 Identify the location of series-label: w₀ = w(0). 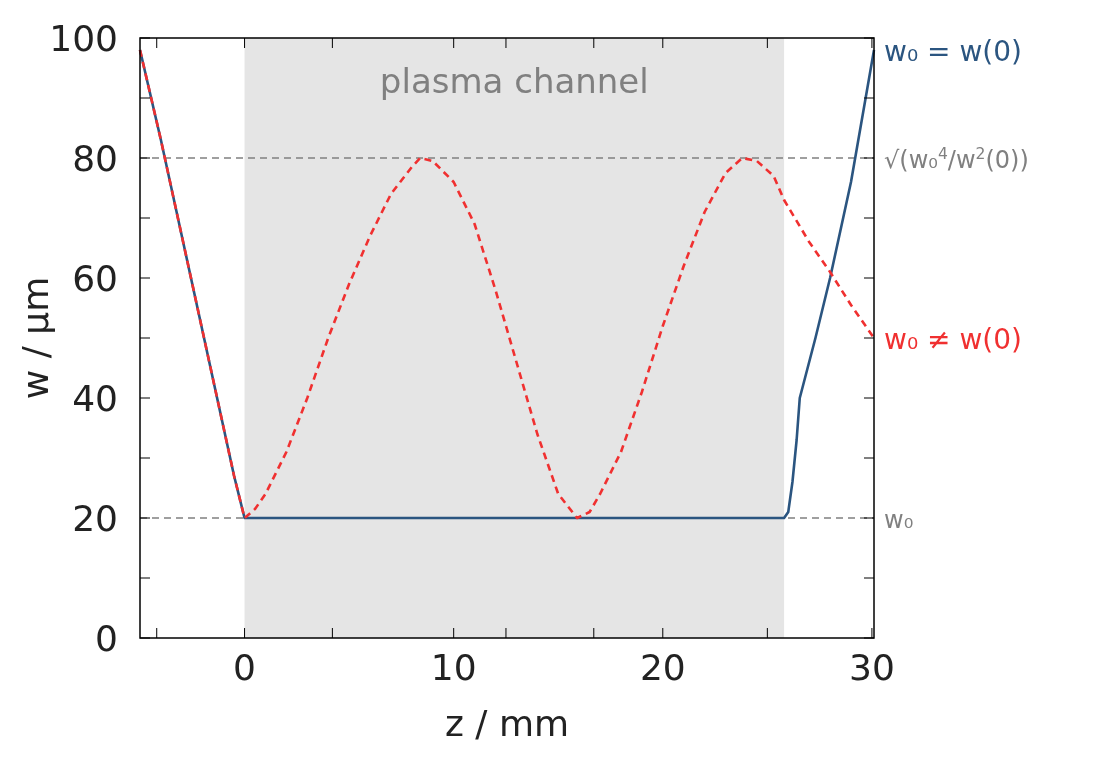
(953, 51).